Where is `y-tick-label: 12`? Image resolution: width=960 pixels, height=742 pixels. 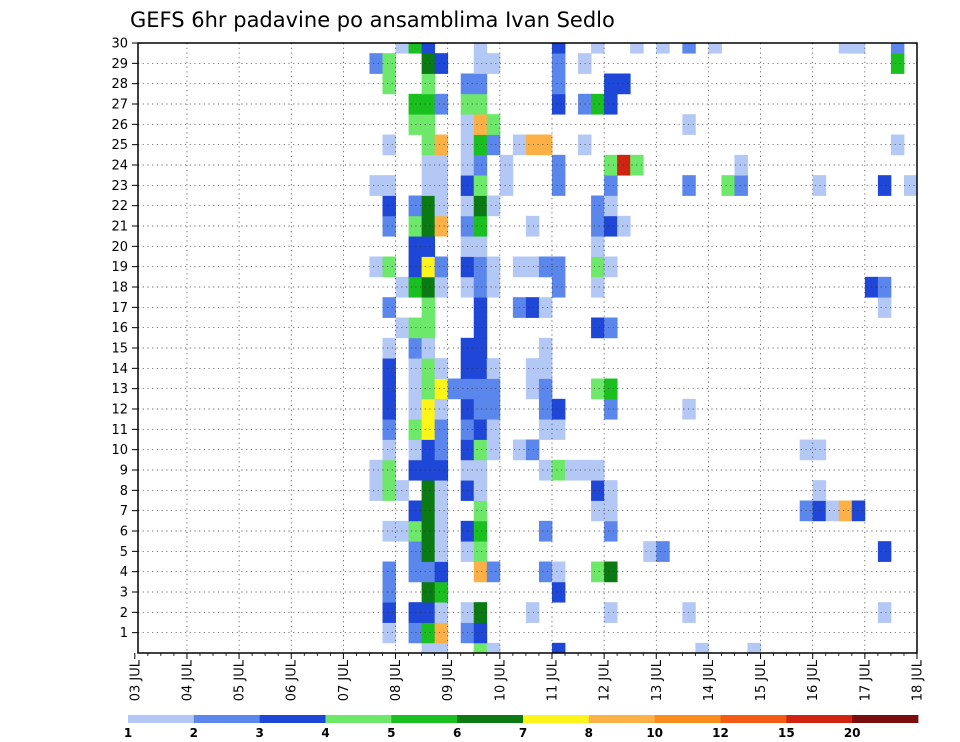
y-tick-label: 12 is located at coordinates (119, 410).